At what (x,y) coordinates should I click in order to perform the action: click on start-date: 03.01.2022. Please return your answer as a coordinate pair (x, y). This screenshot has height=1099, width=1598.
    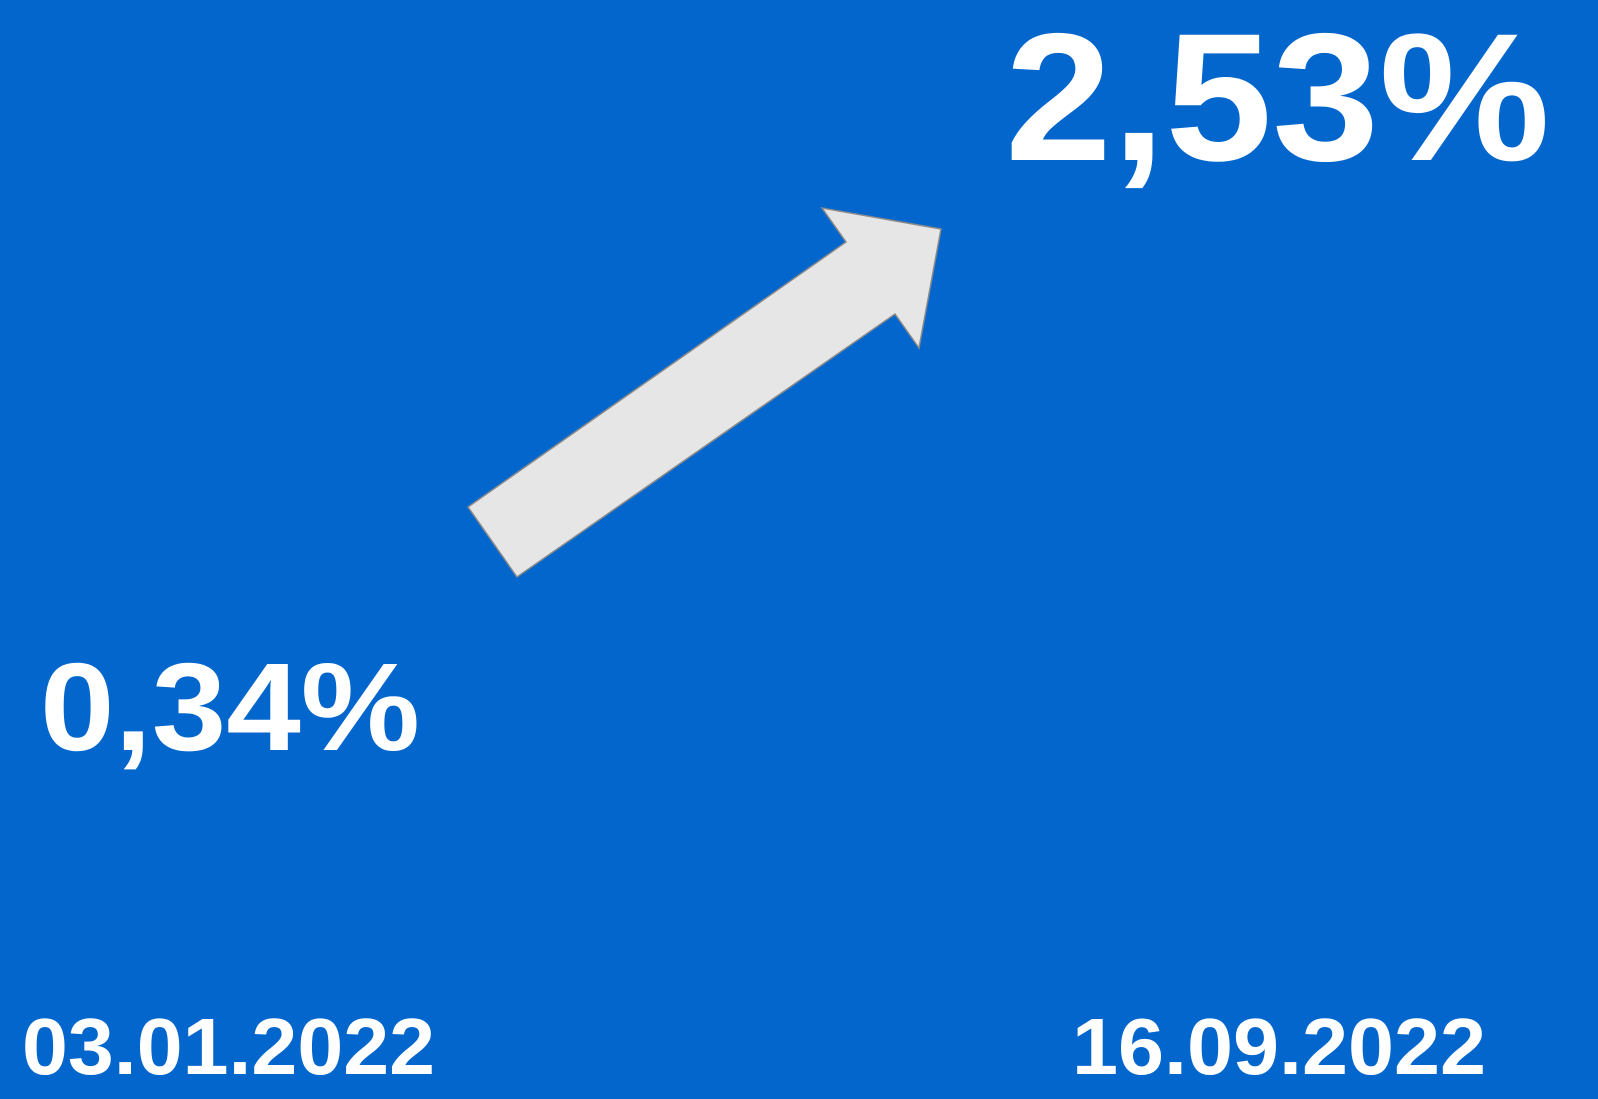
    Looking at the image, I should click on (228, 1046).